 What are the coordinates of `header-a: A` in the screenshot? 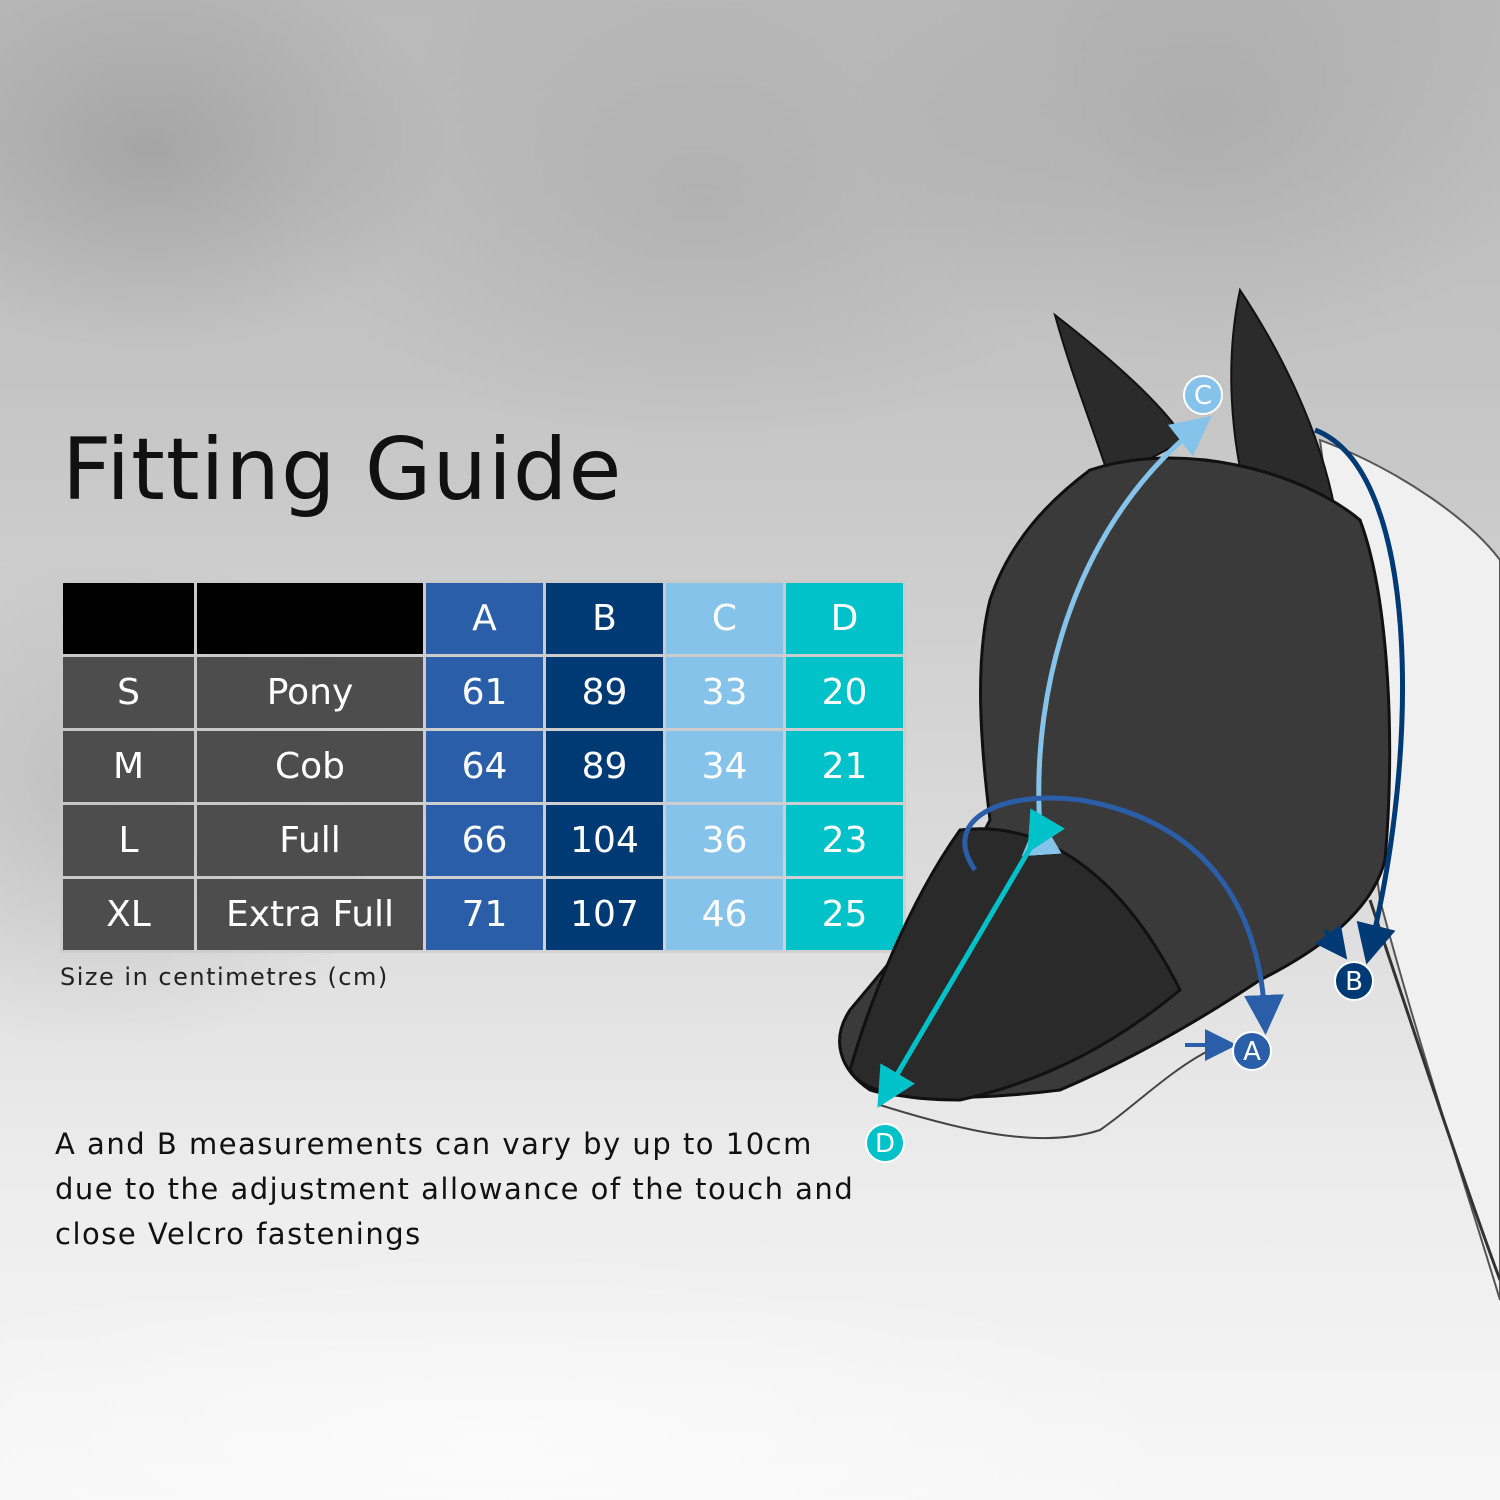 It's located at (484, 618).